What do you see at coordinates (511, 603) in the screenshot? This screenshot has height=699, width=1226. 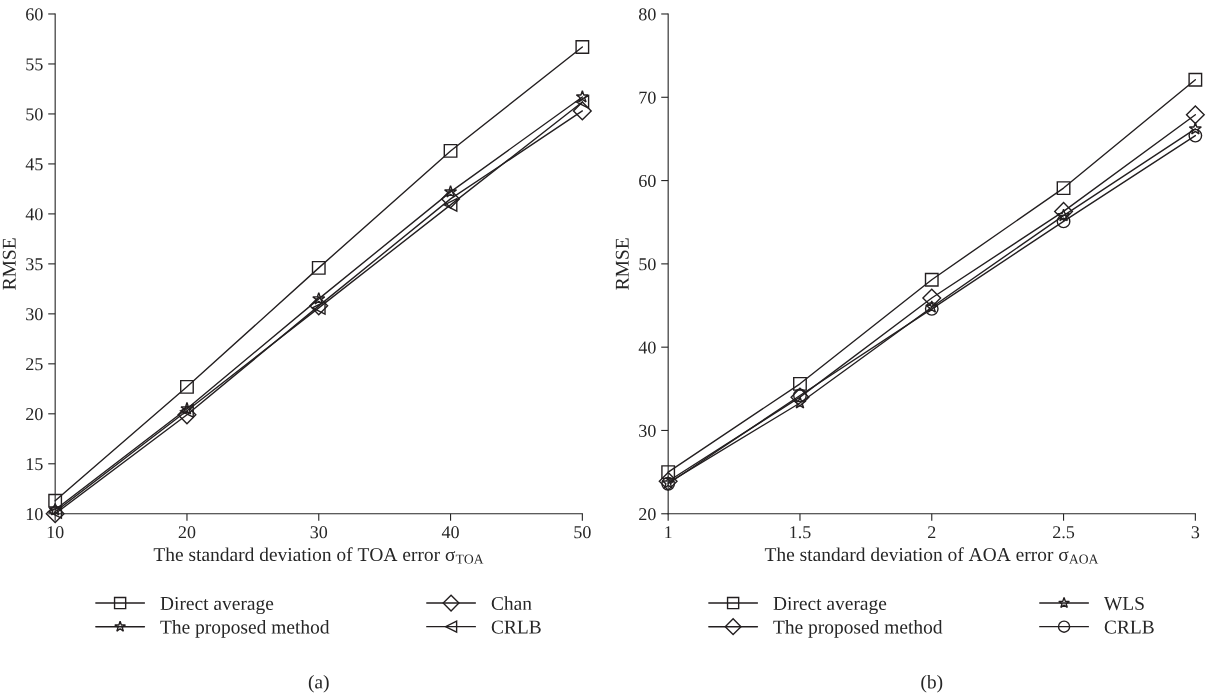 I see `legend-label: Chan` at bounding box center [511, 603].